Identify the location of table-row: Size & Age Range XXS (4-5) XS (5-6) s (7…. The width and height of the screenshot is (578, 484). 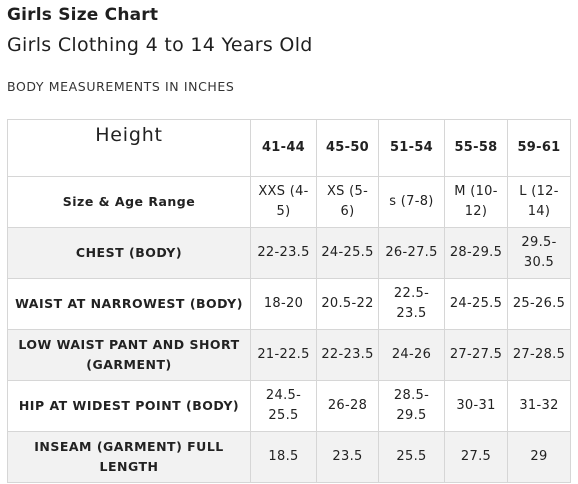
(289, 202).